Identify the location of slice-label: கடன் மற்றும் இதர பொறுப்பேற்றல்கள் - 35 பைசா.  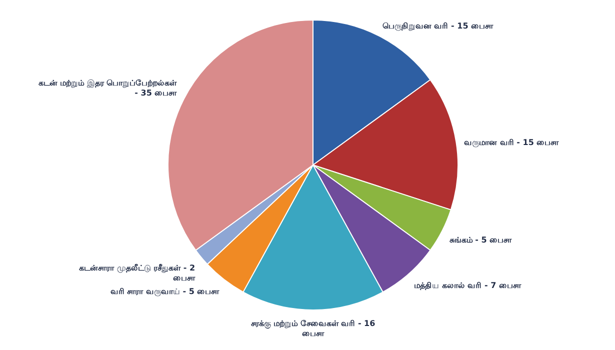
(108, 88).